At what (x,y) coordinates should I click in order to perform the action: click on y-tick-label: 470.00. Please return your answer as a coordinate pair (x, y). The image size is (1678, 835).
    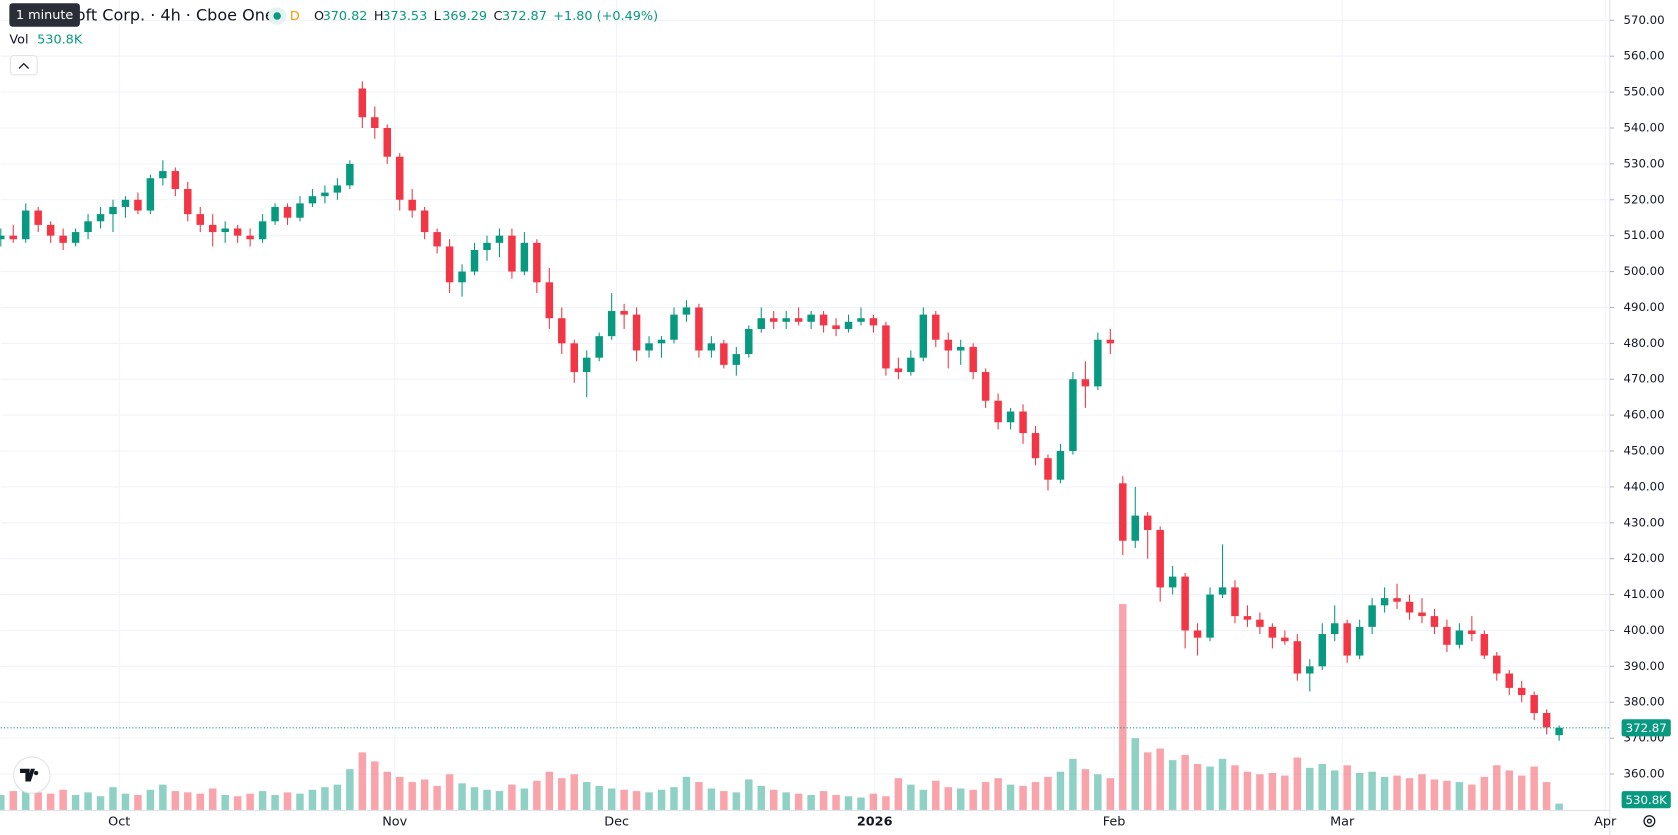
    Looking at the image, I should click on (1644, 379).